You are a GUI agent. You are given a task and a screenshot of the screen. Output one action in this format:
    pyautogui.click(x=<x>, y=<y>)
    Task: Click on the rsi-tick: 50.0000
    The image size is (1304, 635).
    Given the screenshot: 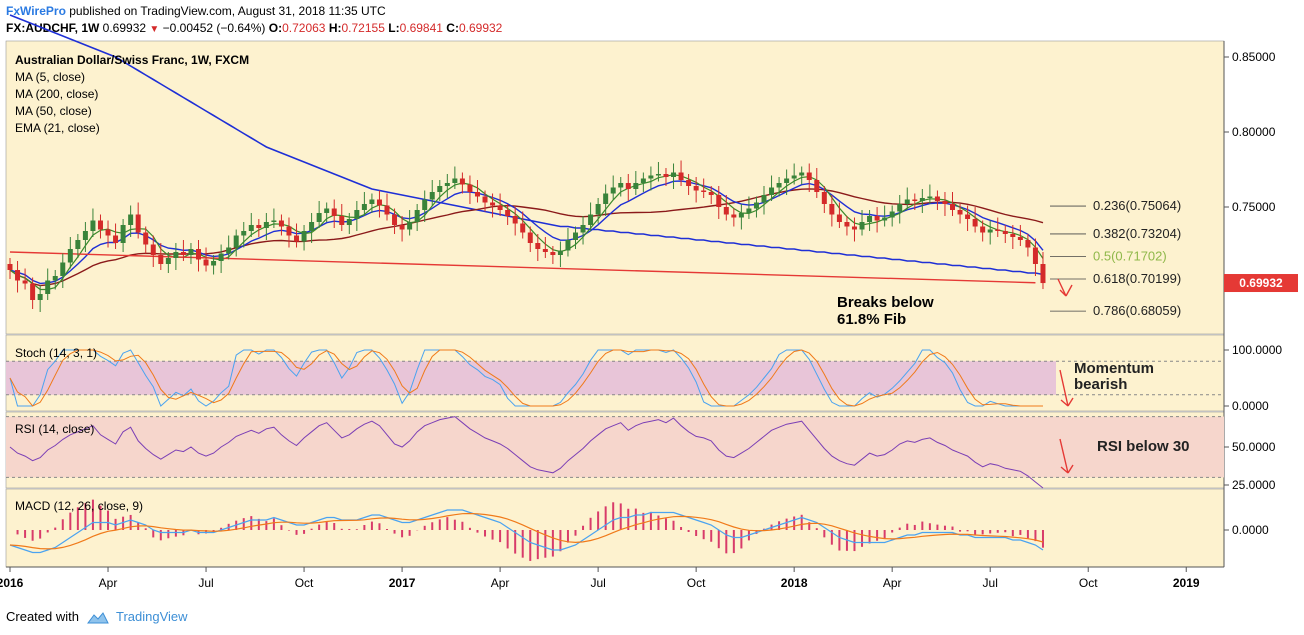 What is the action you would take?
    pyautogui.click(x=1254, y=447)
    